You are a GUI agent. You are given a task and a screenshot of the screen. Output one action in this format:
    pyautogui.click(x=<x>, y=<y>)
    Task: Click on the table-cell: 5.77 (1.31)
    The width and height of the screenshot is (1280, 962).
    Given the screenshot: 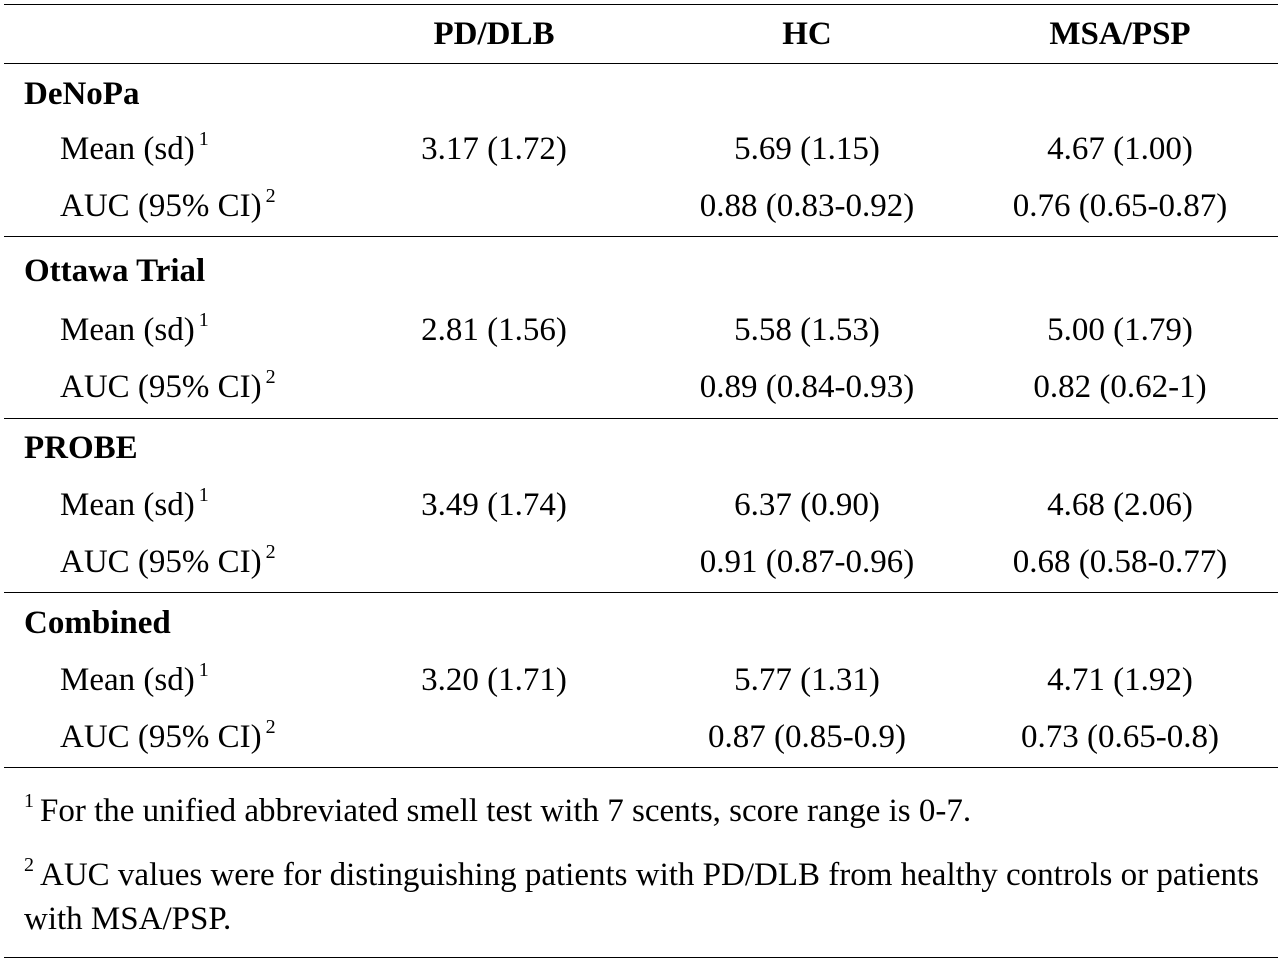 What is the action you would take?
    pyautogui.click(x=807, y=680)
    